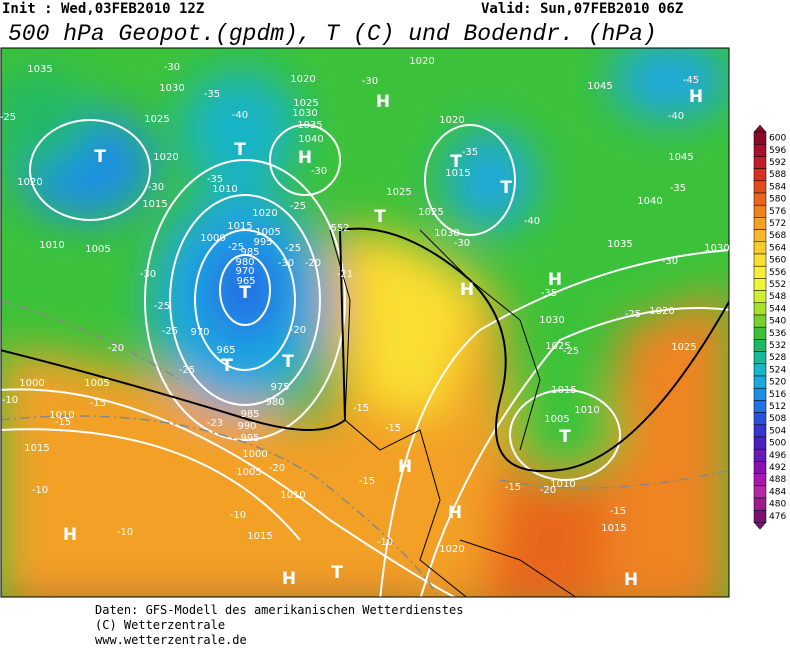 The image size is (790, 648). What do you see at coordinates (777, 236) in the screenshot?
I see `colorbar-label: 568` at bounding box center [777, 236].